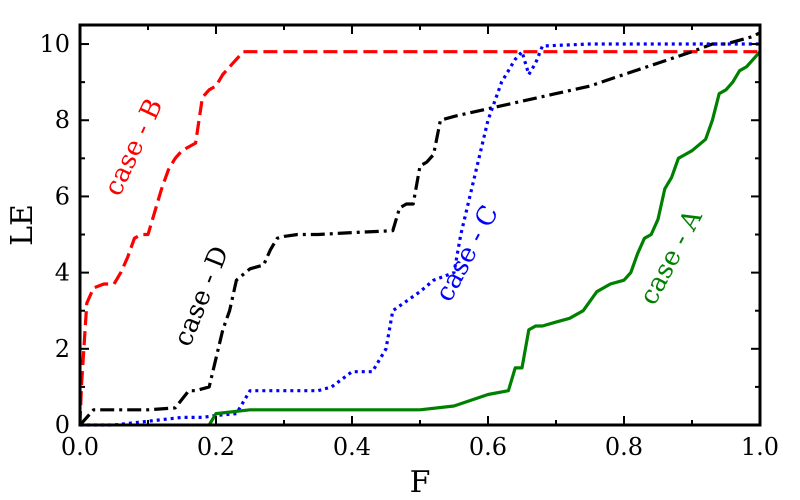 This screenshot has height=500, width=800. I want to click on x-tick-label: 0.4, so click(352, 447).